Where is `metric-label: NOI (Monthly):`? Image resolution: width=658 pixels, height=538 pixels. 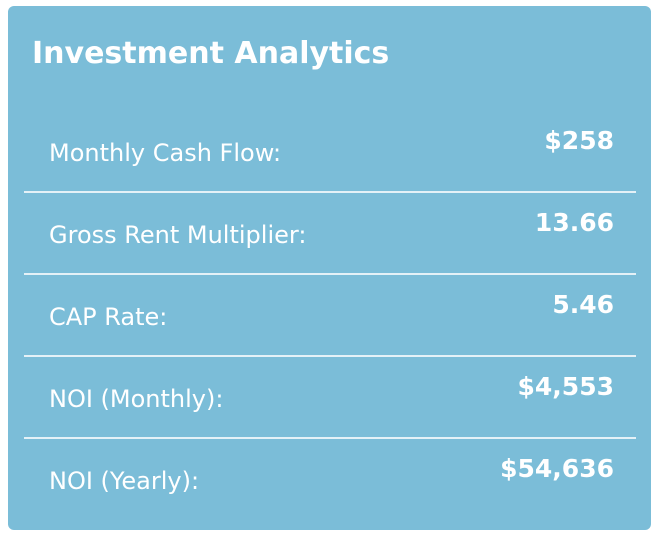 metric-label: NOI (Monthly): is located at coordinates (136, 399).